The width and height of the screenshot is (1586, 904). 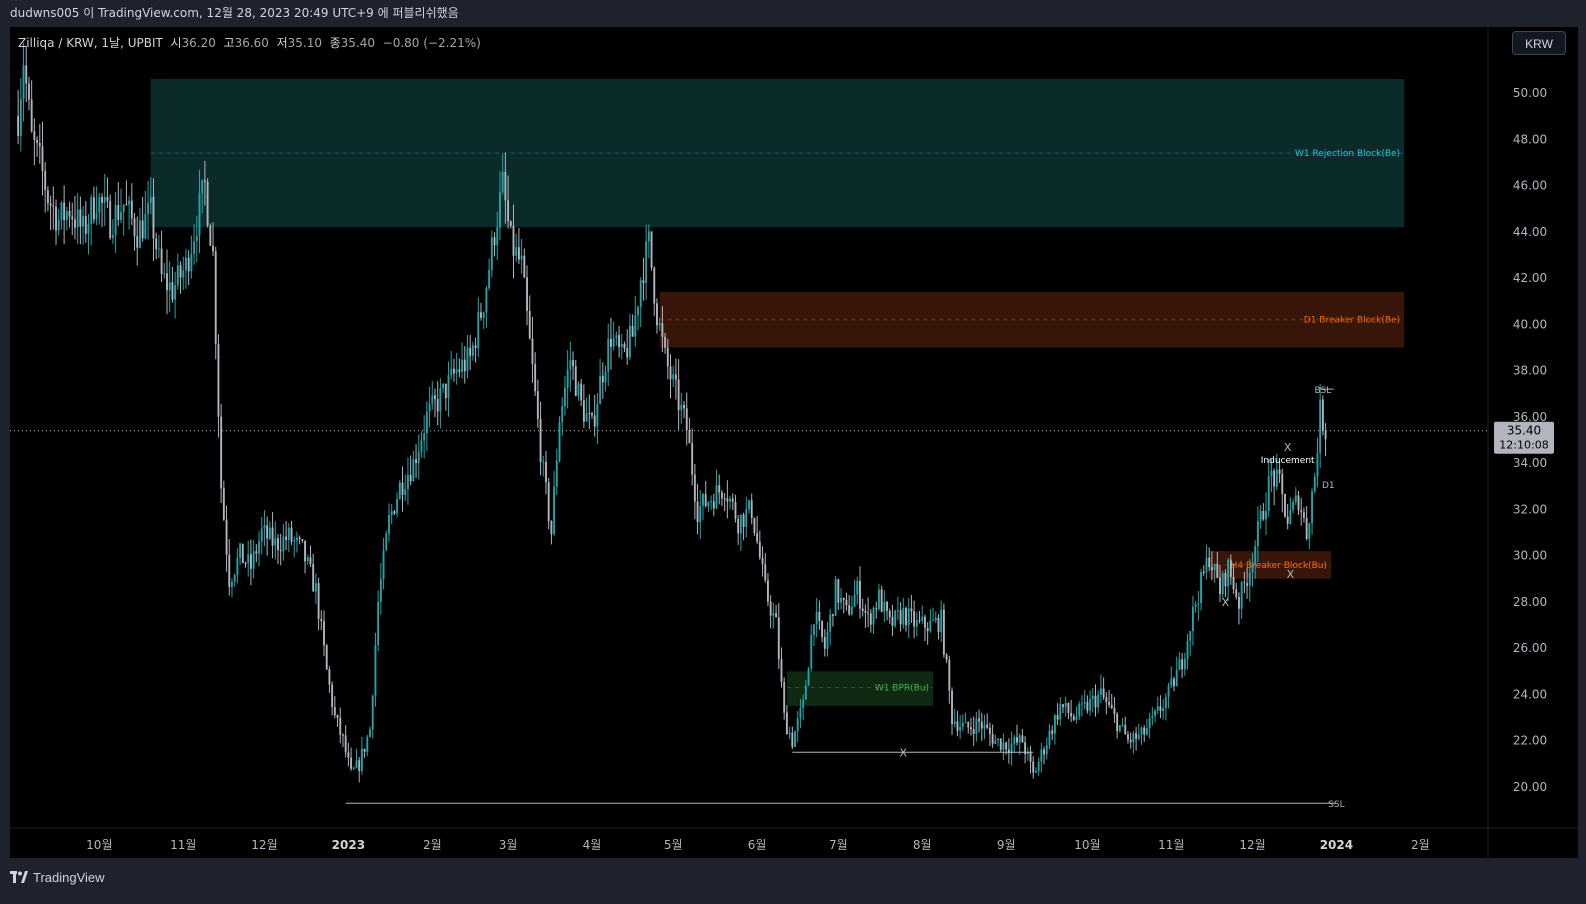 What do you see at coordinates (57, 877) in the screenshot?
I see `tradingview-brand: TradingView` at bounding box center [57, 877].